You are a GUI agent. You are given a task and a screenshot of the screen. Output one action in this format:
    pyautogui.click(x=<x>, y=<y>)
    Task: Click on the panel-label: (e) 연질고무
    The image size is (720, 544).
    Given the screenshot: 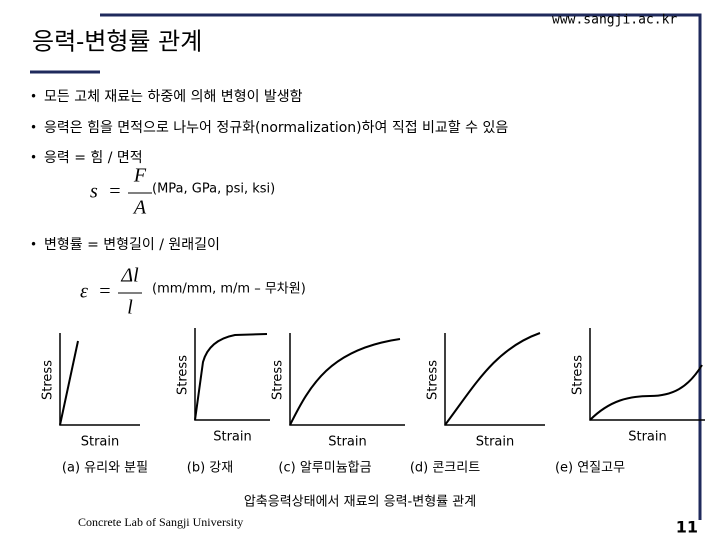 What is the action you would take?
    pyautogui.click(x=590, y=468)
    